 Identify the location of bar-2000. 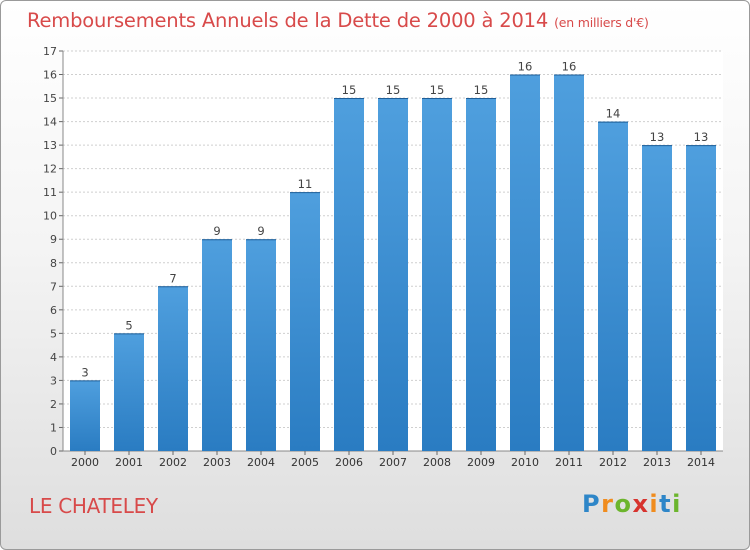
(85, 415).